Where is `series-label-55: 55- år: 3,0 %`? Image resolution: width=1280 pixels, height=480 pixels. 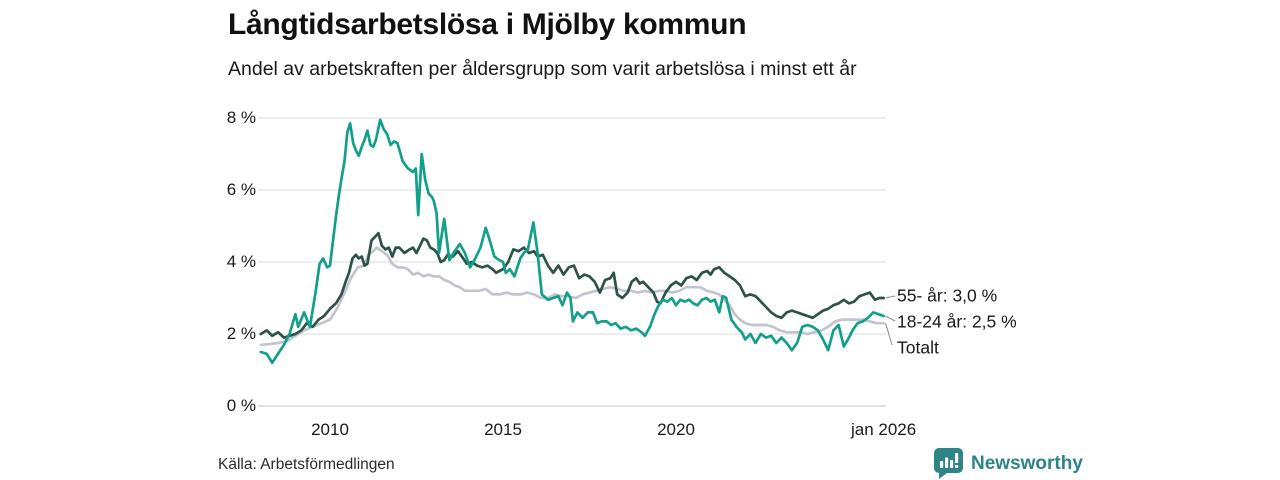
series-label-55: 55- år: 3,0 % is located at coordinates (947, 295).